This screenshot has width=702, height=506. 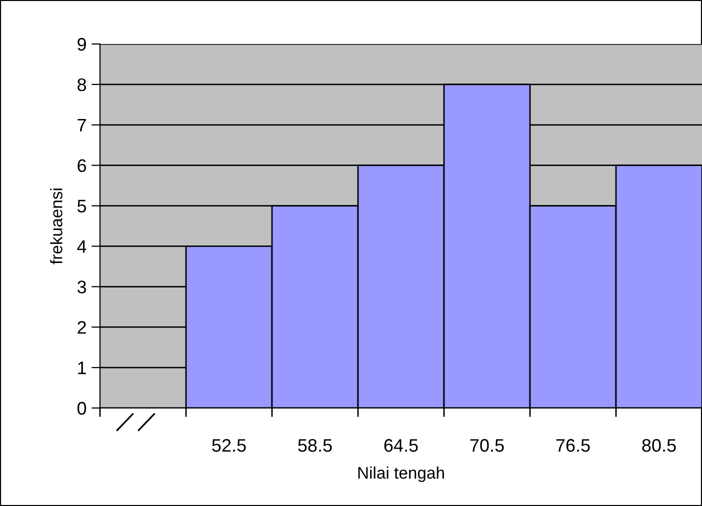 What do you see at coordinates (82, 44) in the screenshot?
I see `y-tick-label: 9` at bounding box center [82, 44].